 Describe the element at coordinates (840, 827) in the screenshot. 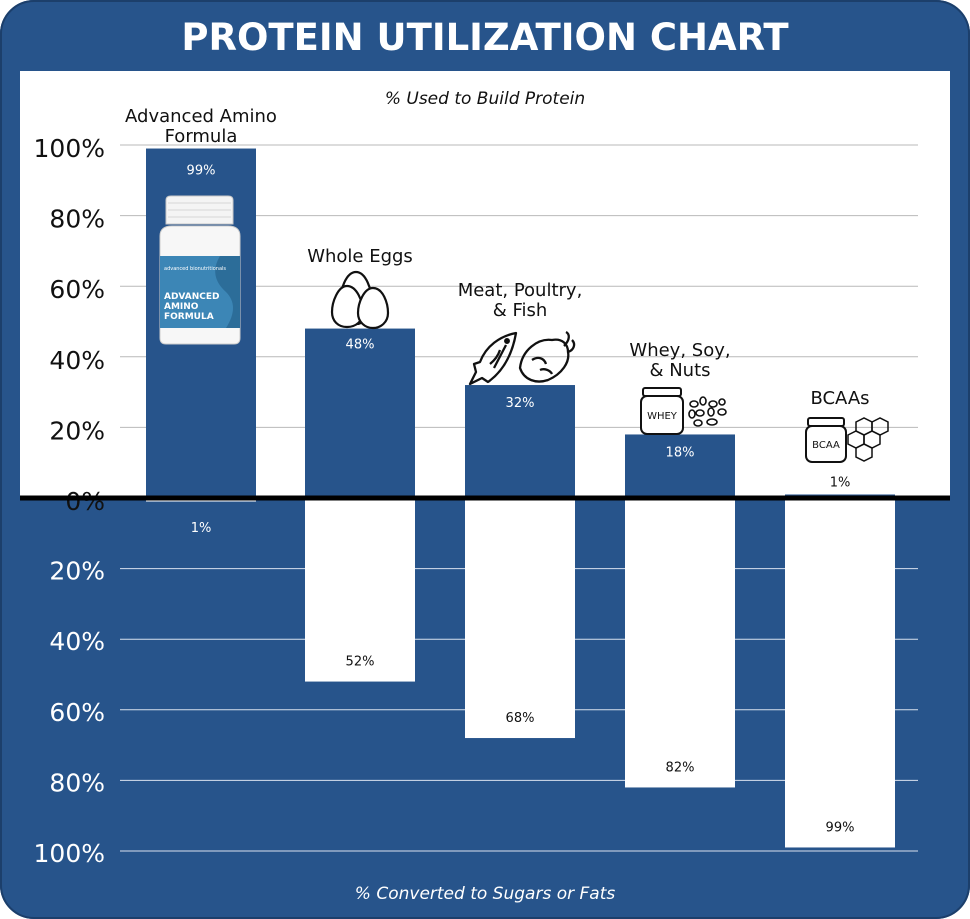

I see `value-label-lower: 99%` at that location.